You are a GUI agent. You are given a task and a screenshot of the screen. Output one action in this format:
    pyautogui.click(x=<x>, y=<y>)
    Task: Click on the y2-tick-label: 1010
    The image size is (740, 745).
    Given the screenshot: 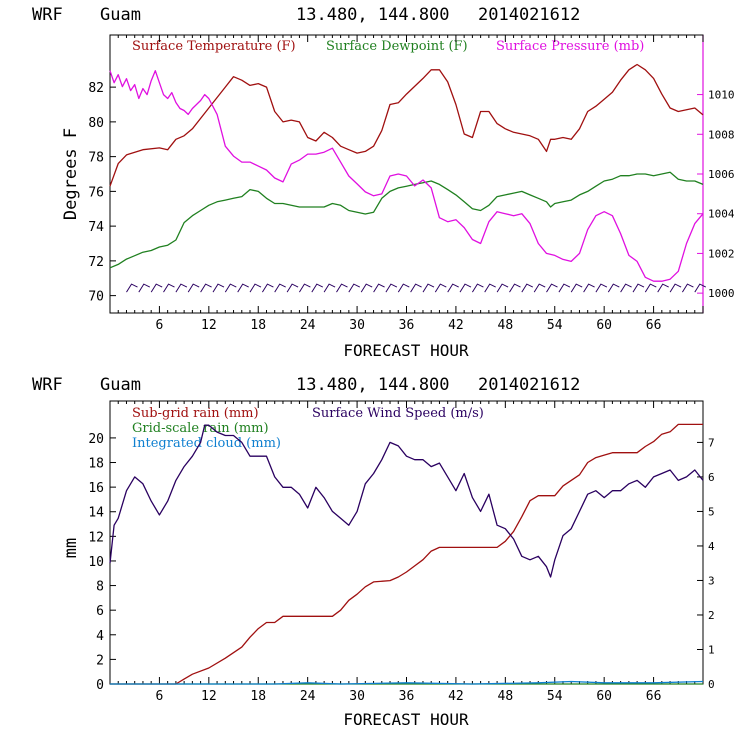 What is the action you would take?
    pyautogui.click(x=721, y=95)
    